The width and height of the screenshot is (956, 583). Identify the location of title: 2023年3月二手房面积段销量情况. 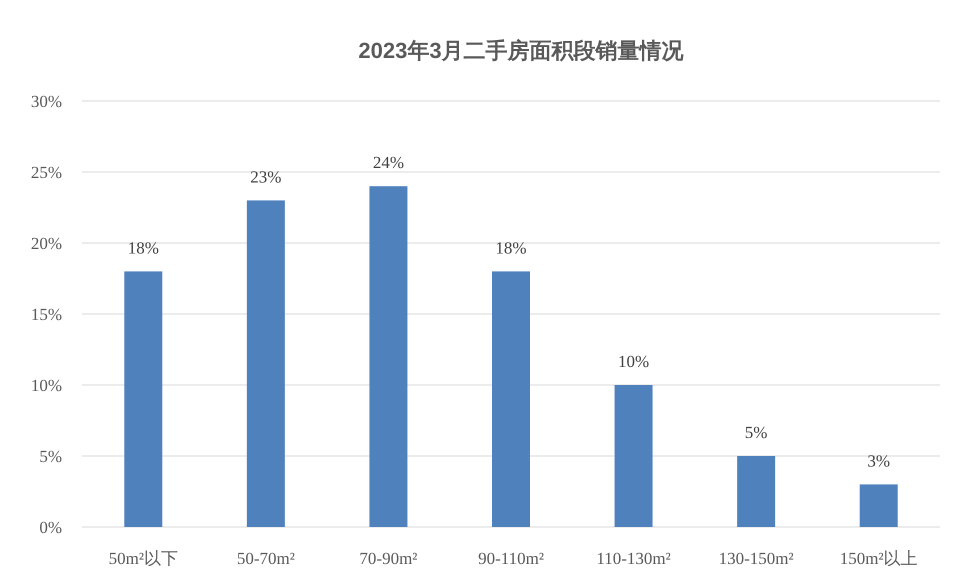
(521, 50).